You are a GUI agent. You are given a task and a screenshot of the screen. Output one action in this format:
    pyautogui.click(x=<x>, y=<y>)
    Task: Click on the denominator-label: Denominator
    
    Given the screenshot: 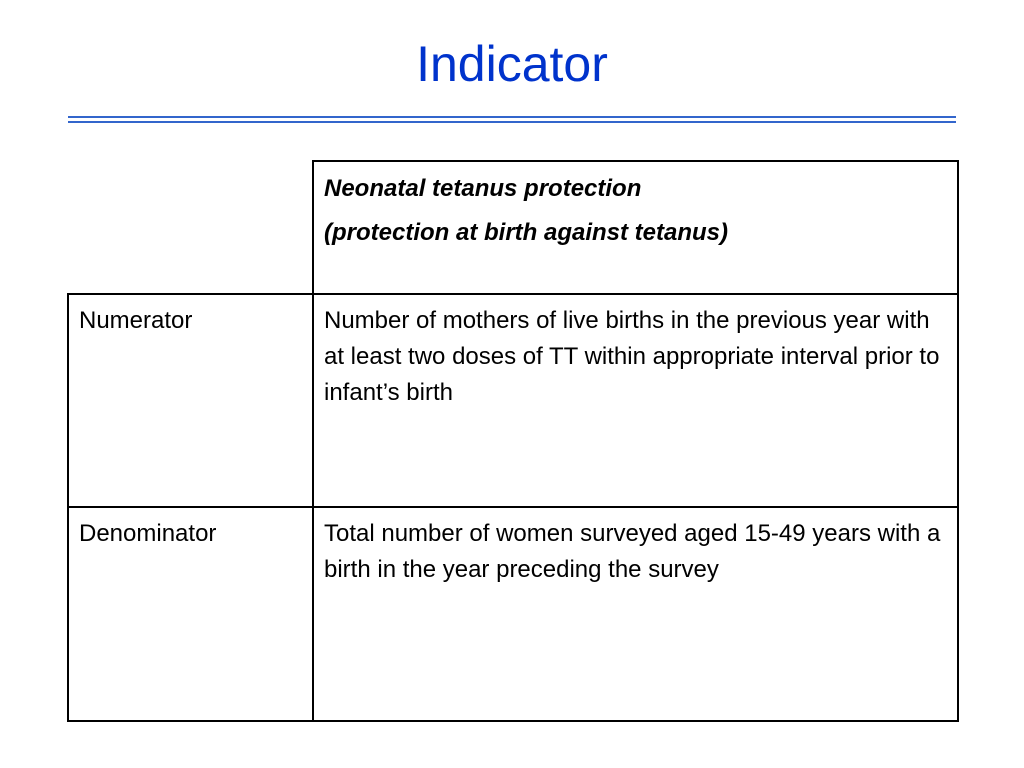 What is the action you would take?
    pyautogui.click(x=148, y=533)
    